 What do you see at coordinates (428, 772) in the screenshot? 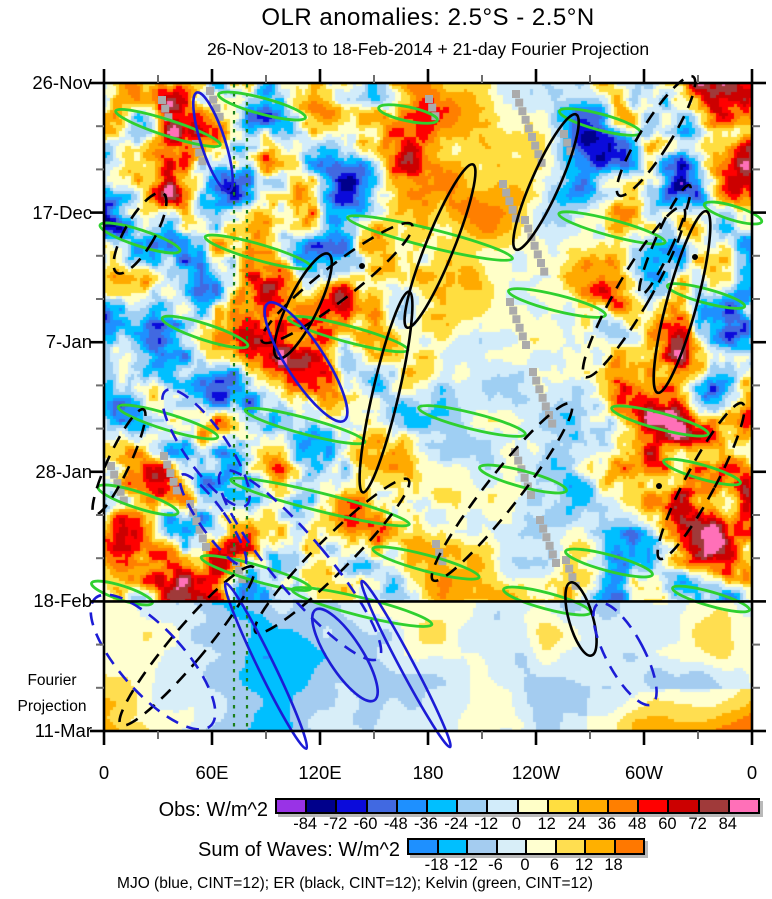
I see `x-tick-label: 180` at bounding box center [428, 772].